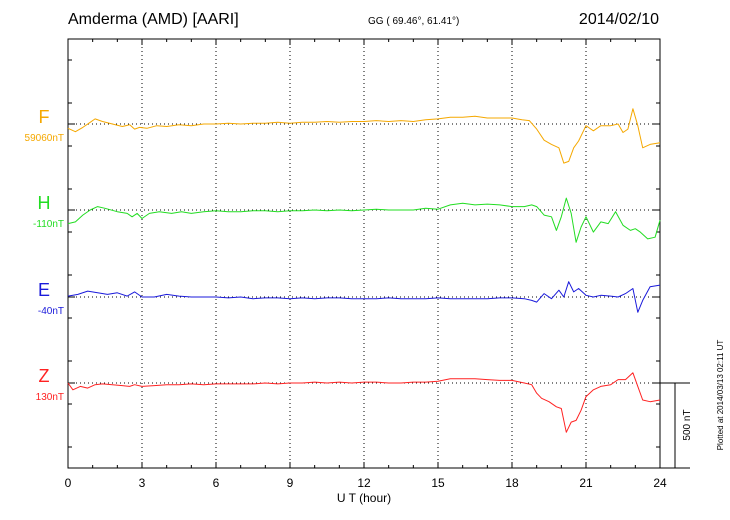  I want to click on x-tick-label: 12, so click(364, 483).